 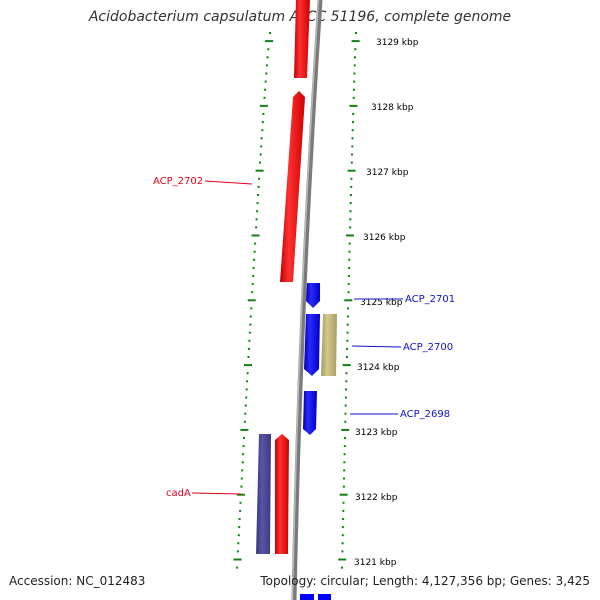 What do you see at coordinates (178, 181) in the screenshot?
I see `gene-label-text: ACP_2702` at bounding box center [178, 181].